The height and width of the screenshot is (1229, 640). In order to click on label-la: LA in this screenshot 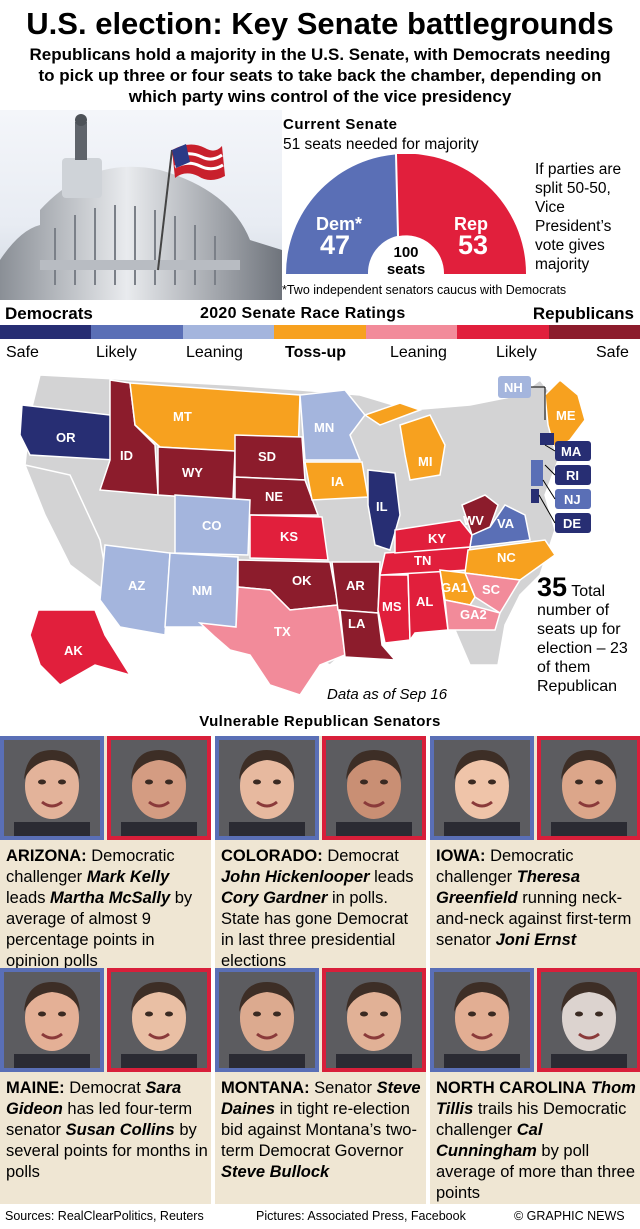, I will do `click(357, 623)`.